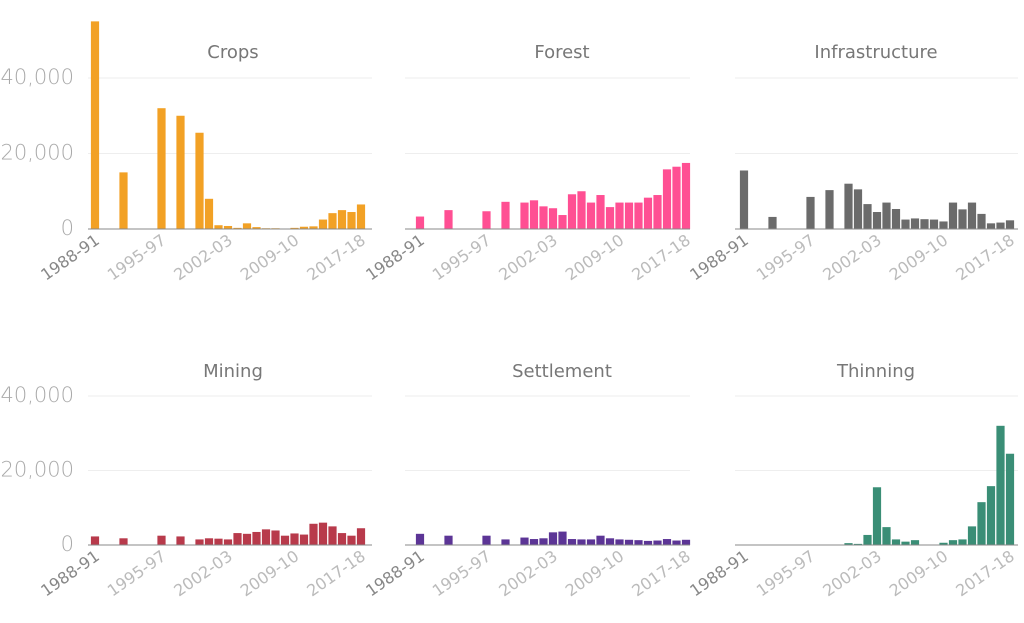 The width and height of the screenshot is (1024, 623). Describe the element at coordinates (875, 52) in the screenshot. I see `panel-title: Infrastructure` at that location.